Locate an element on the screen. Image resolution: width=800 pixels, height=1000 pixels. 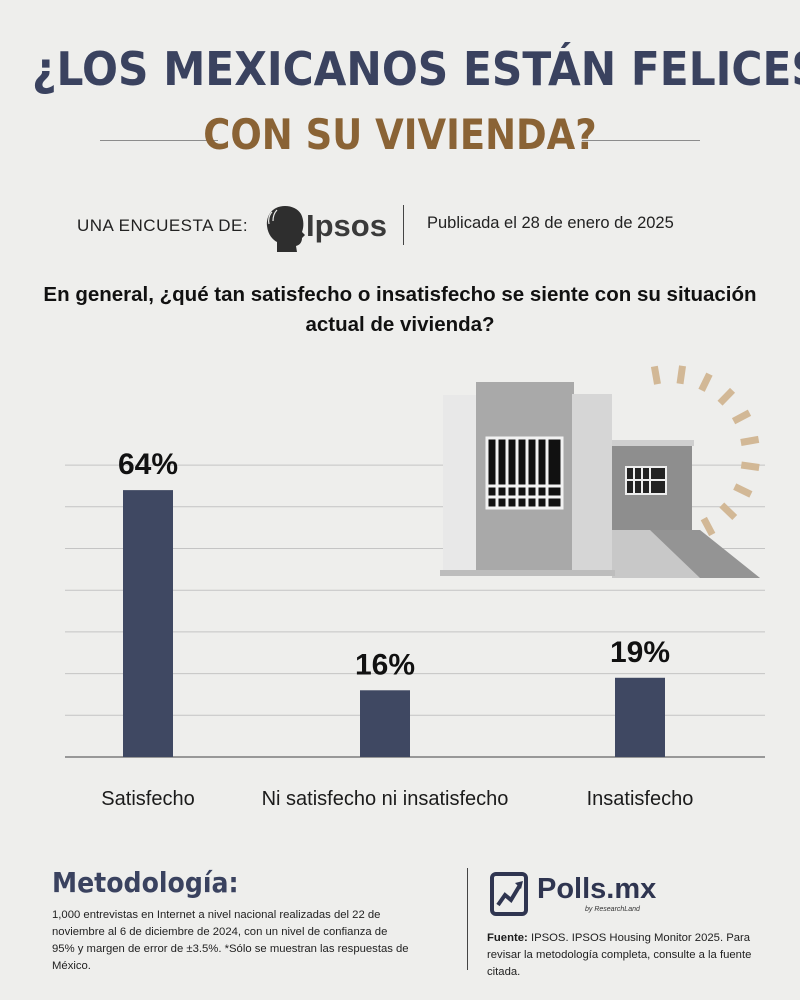
polls-logo-text: Polls.mx is located at coordinates (597, 889).